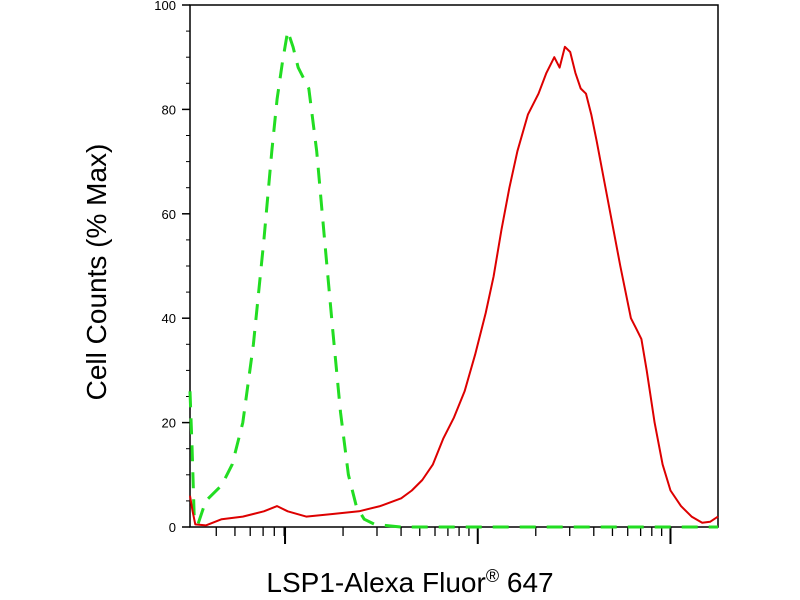 This screenshot has width=800, height=600. I want to click on x-axis-ticks, so click(443, 535).